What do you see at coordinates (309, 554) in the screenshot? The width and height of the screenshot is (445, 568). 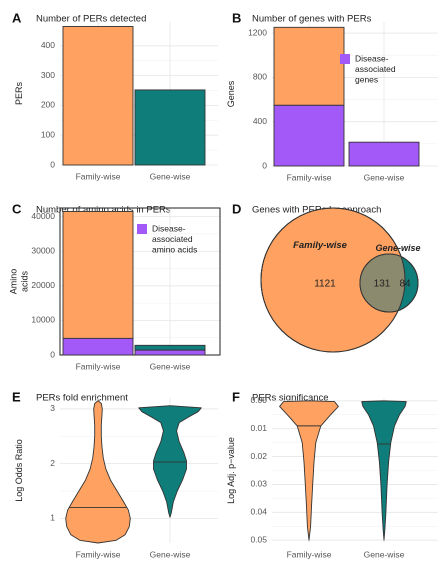 I see `xtick-label-F: Family-wise` at bounding box center [309, 554].